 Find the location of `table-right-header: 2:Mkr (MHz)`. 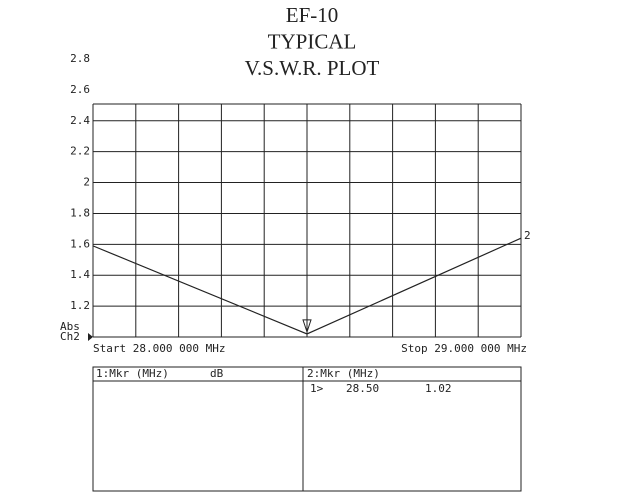

table-right-header: 2:Mkr (MHz) is located at coordinates (343, 373).